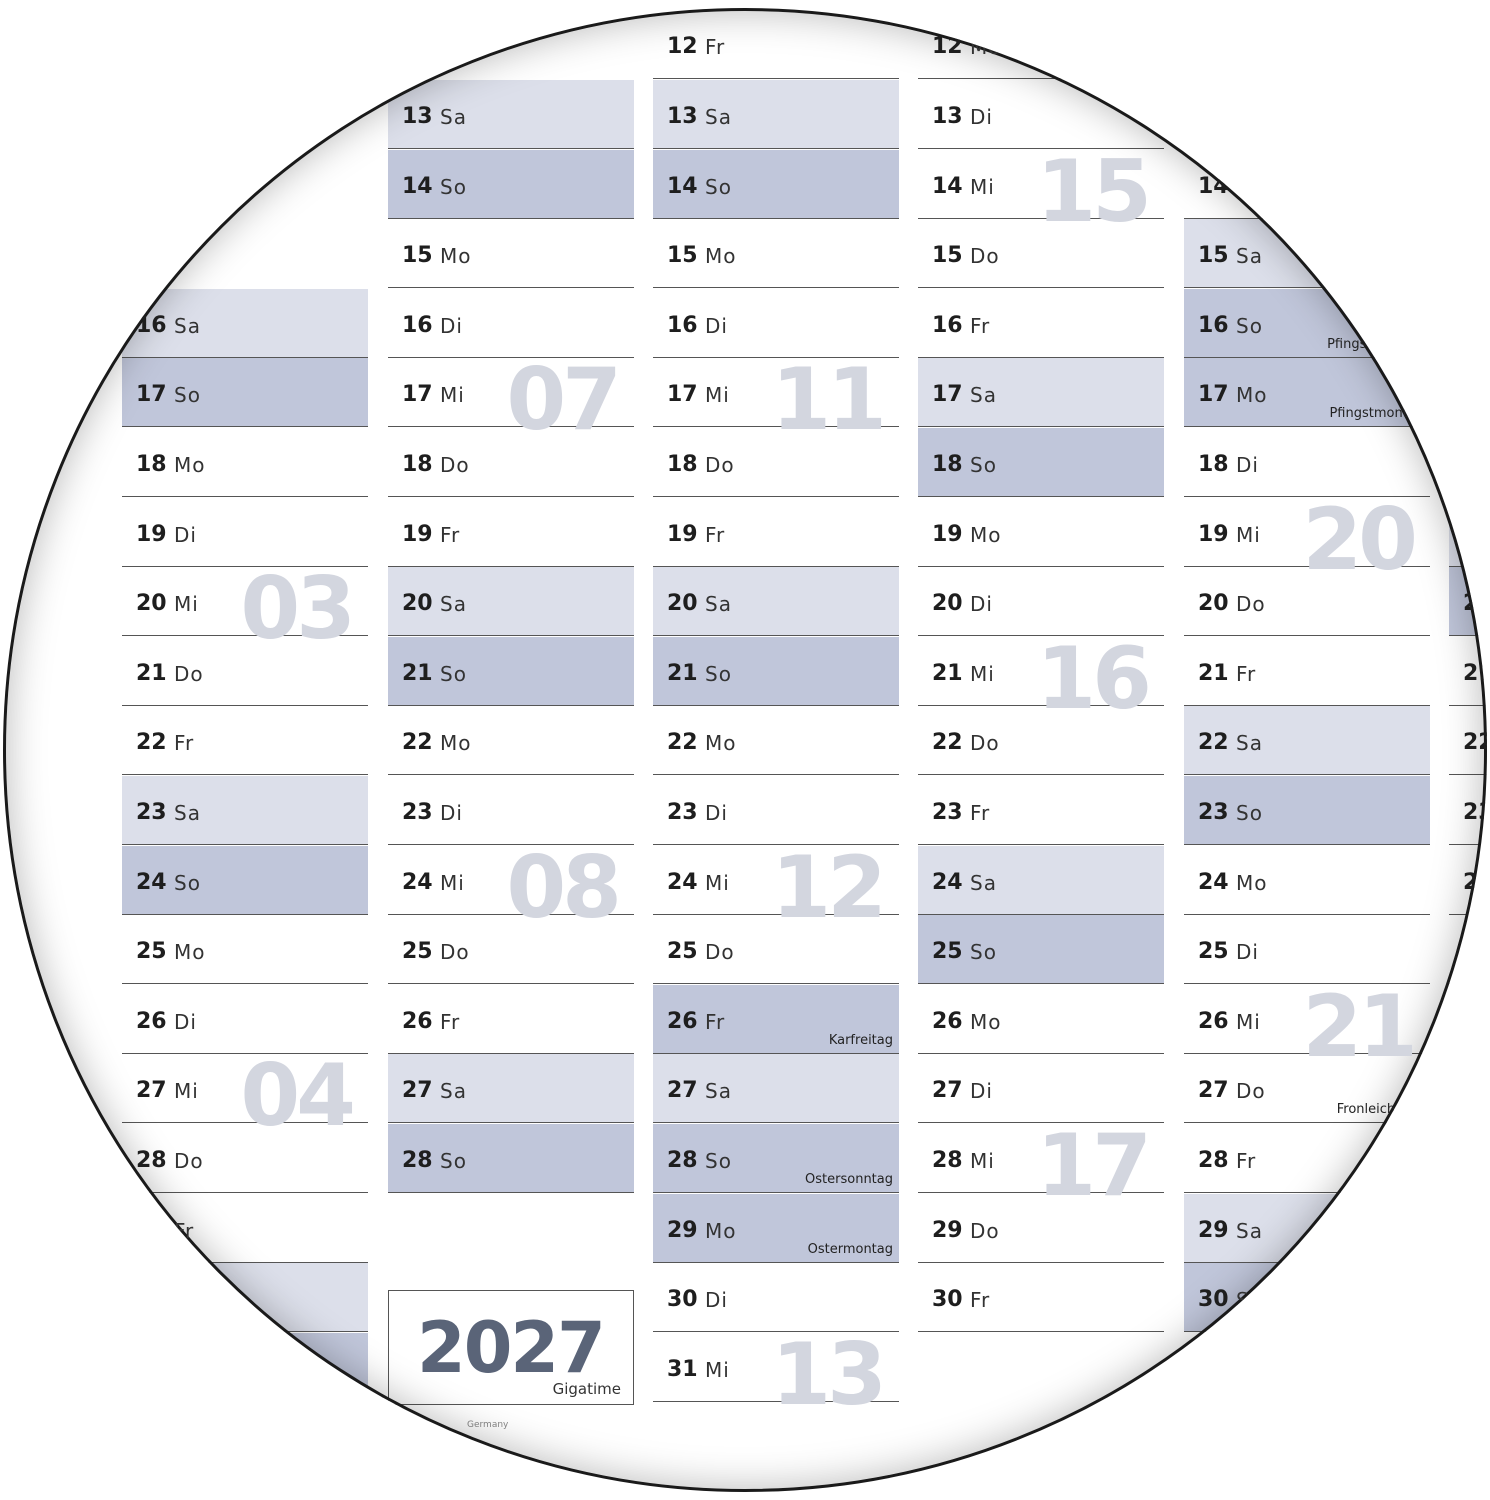  What do you see at coordinates (776, 1228) in the screenshot?
I see `day-row: 29 Mo Ostermontag` at bounding box center [776, 1228].